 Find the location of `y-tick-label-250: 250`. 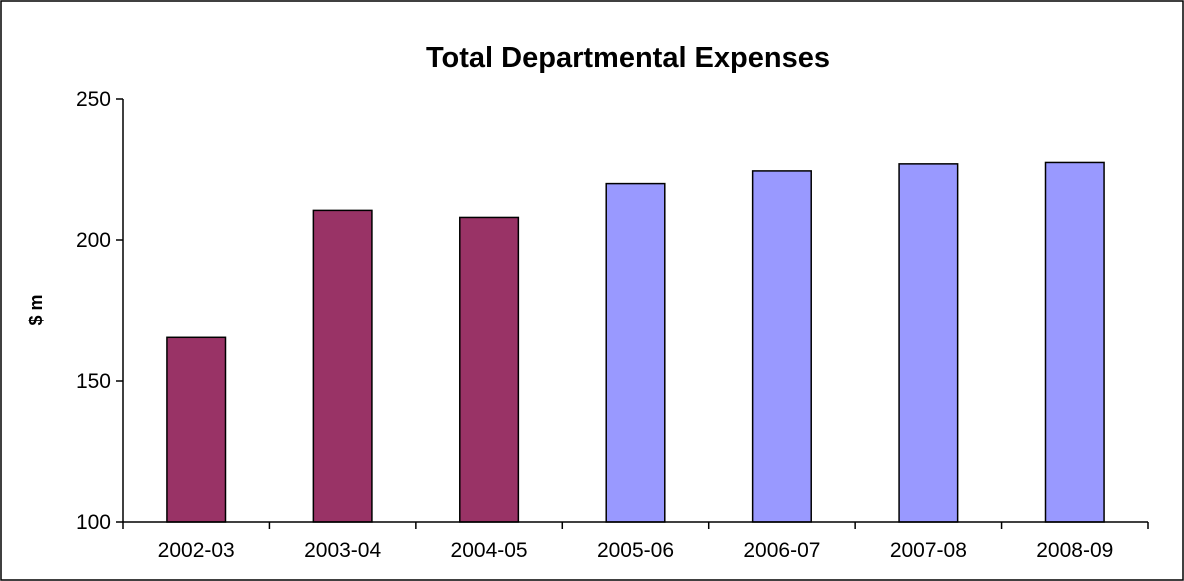

y-tick-label-250: 250 is located at coordinates (93, 99).